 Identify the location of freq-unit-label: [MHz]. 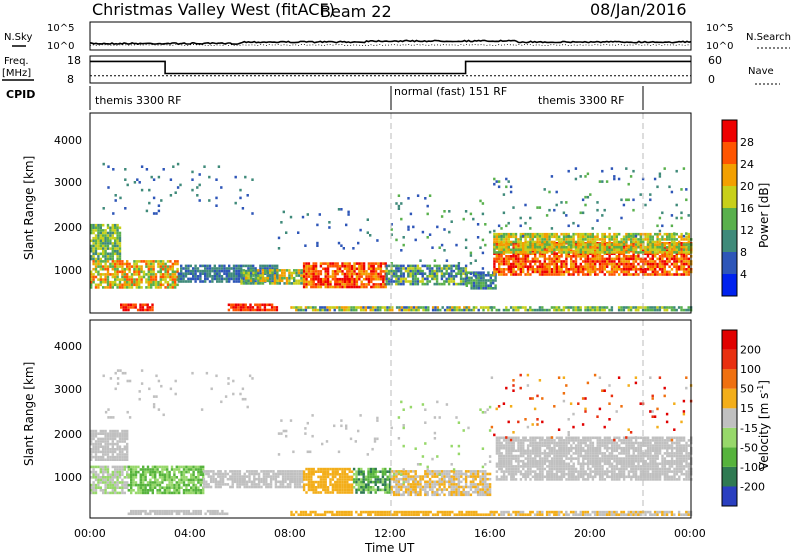
(16, 73).